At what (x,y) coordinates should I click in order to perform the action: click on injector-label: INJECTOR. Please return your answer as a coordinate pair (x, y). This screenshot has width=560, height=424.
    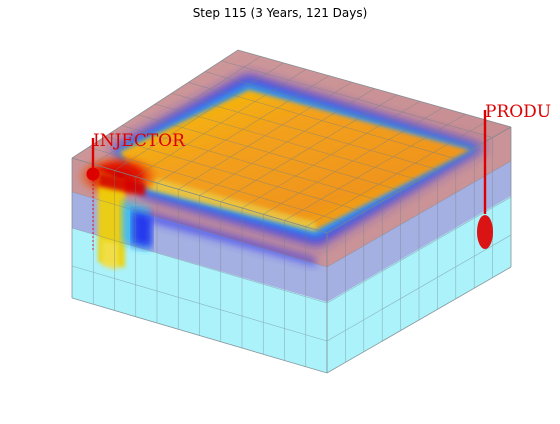
    Looking at the image, I should click on (139, 141).